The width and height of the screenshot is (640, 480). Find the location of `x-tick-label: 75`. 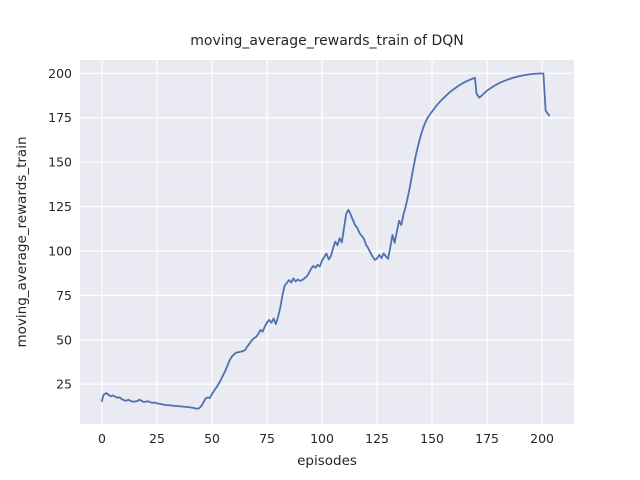

x-tick-label: 75 is located at coordinates (267, 438).